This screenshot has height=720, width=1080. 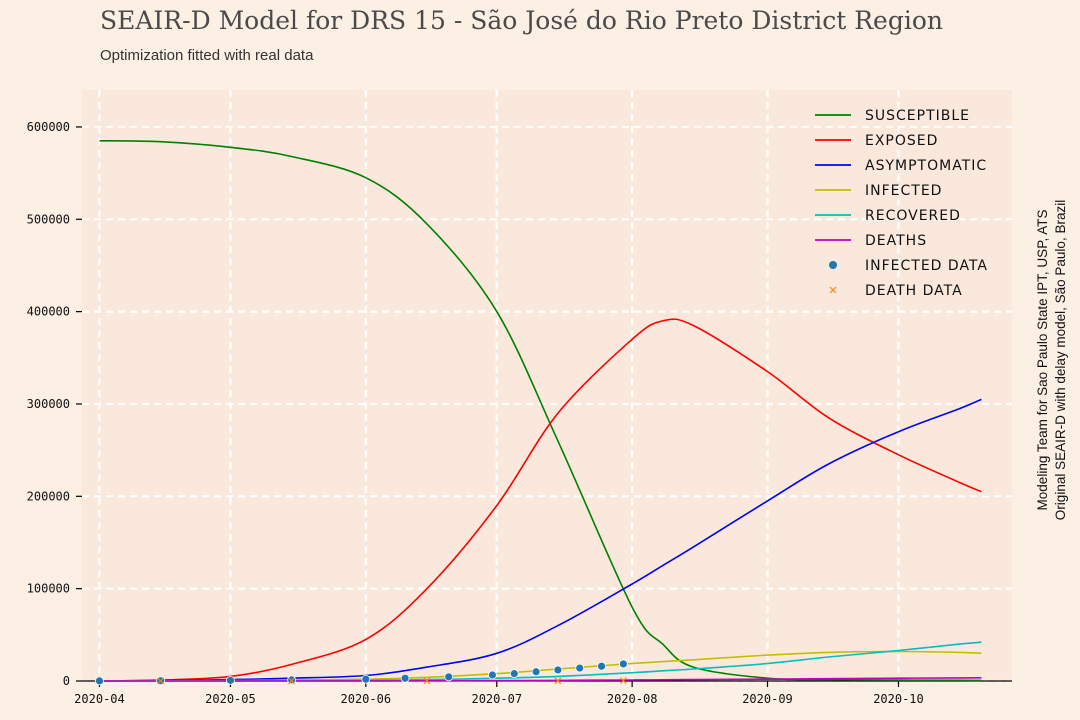 I want to click on y-tick-label: 500000, so click(x=48, y=219).